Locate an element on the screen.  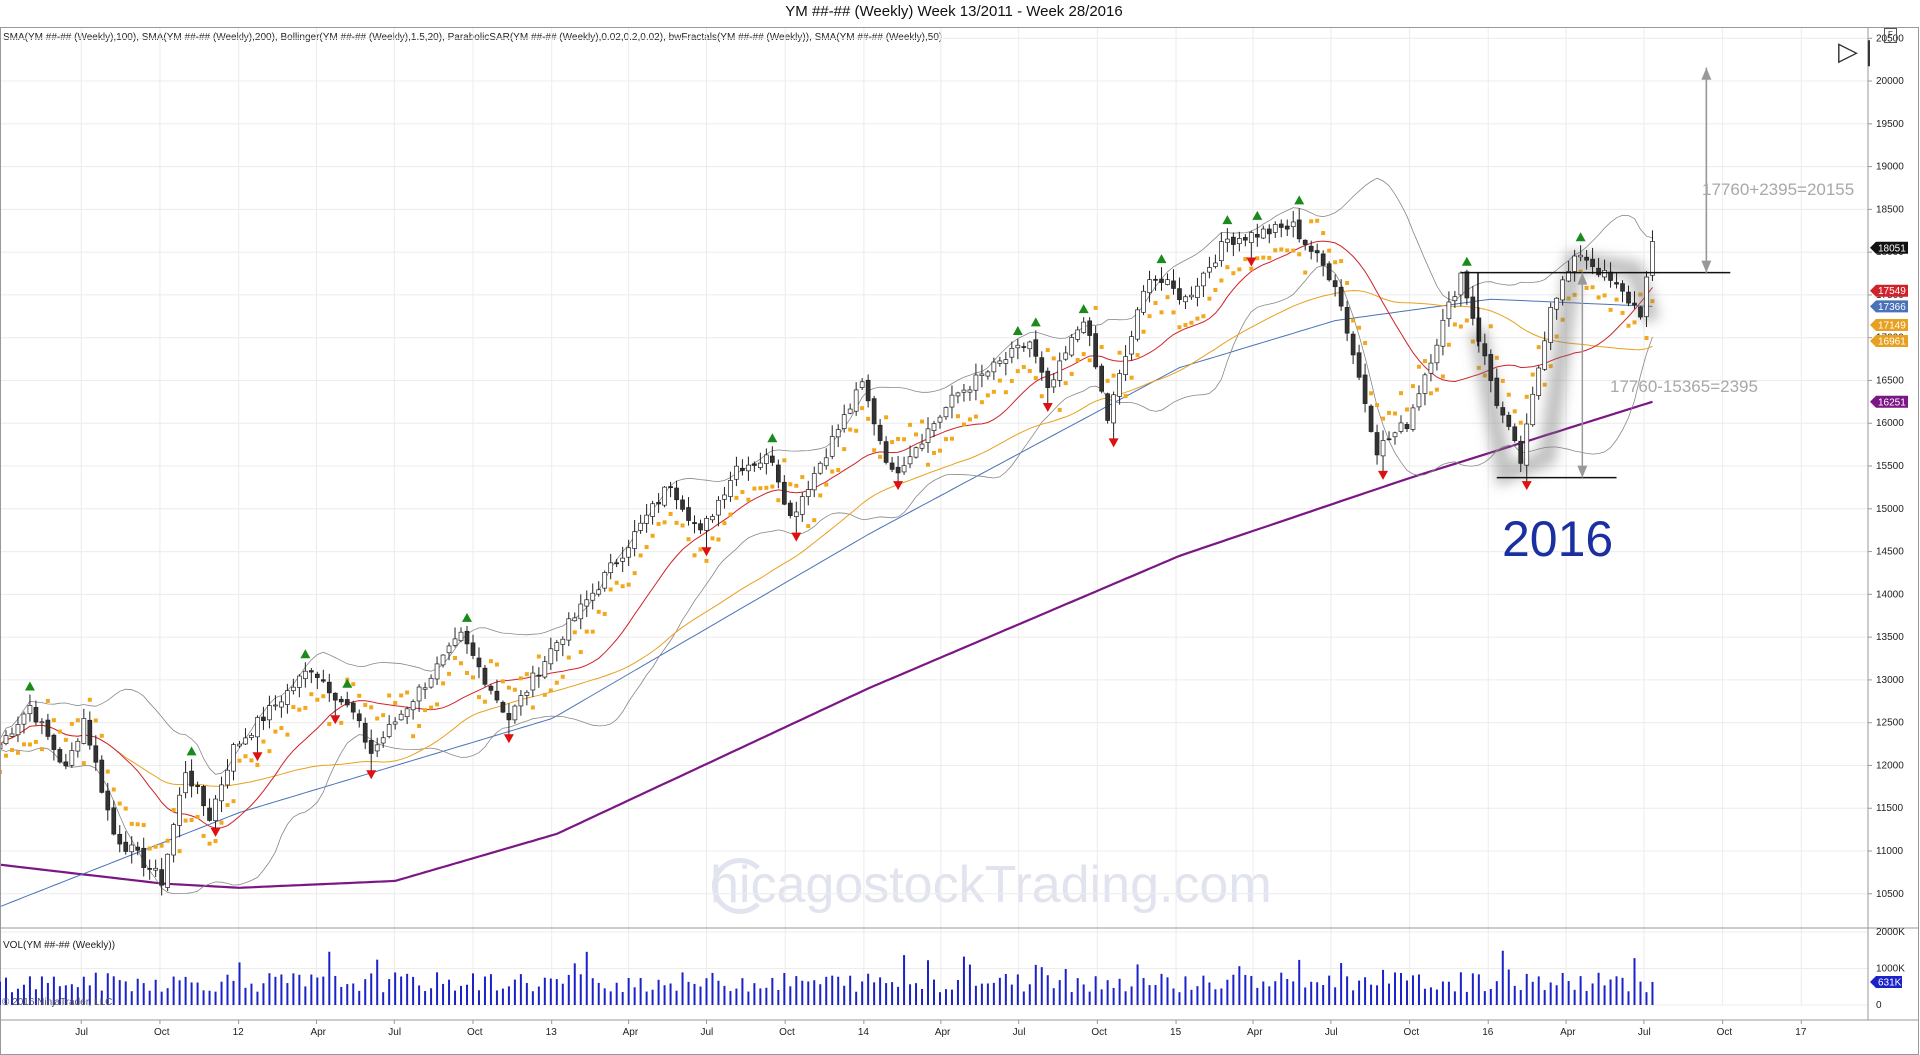
fractal-up-icon is located at coordinates (191, 751).